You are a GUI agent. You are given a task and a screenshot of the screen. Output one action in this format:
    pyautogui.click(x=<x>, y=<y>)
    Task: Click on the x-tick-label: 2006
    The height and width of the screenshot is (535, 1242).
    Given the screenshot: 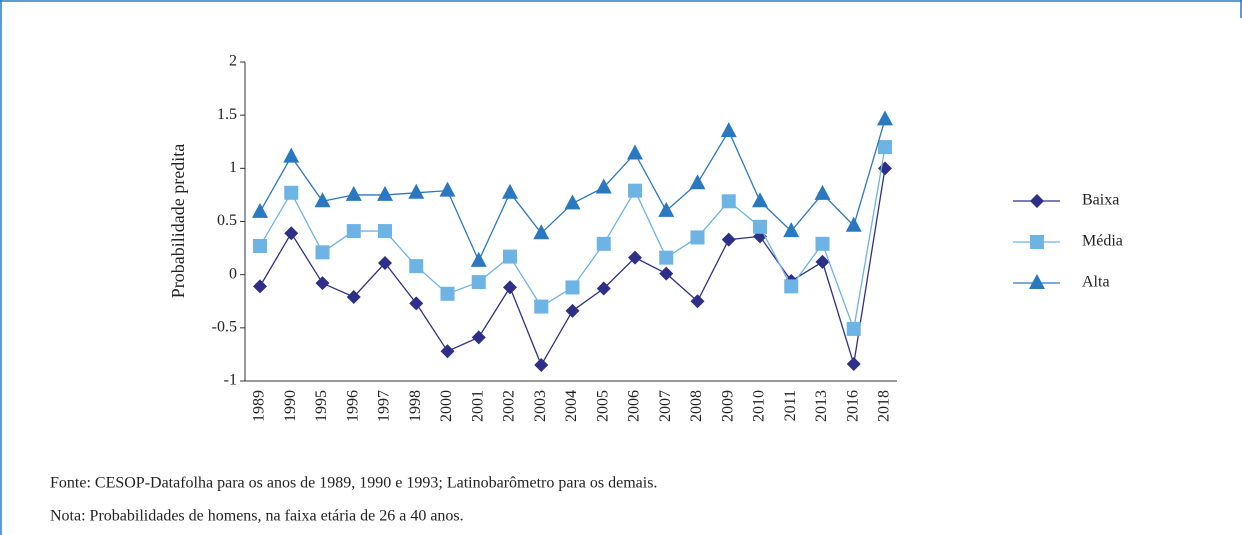 What is the action you would take?
    pyautogui.click(x=634, y=406)
    